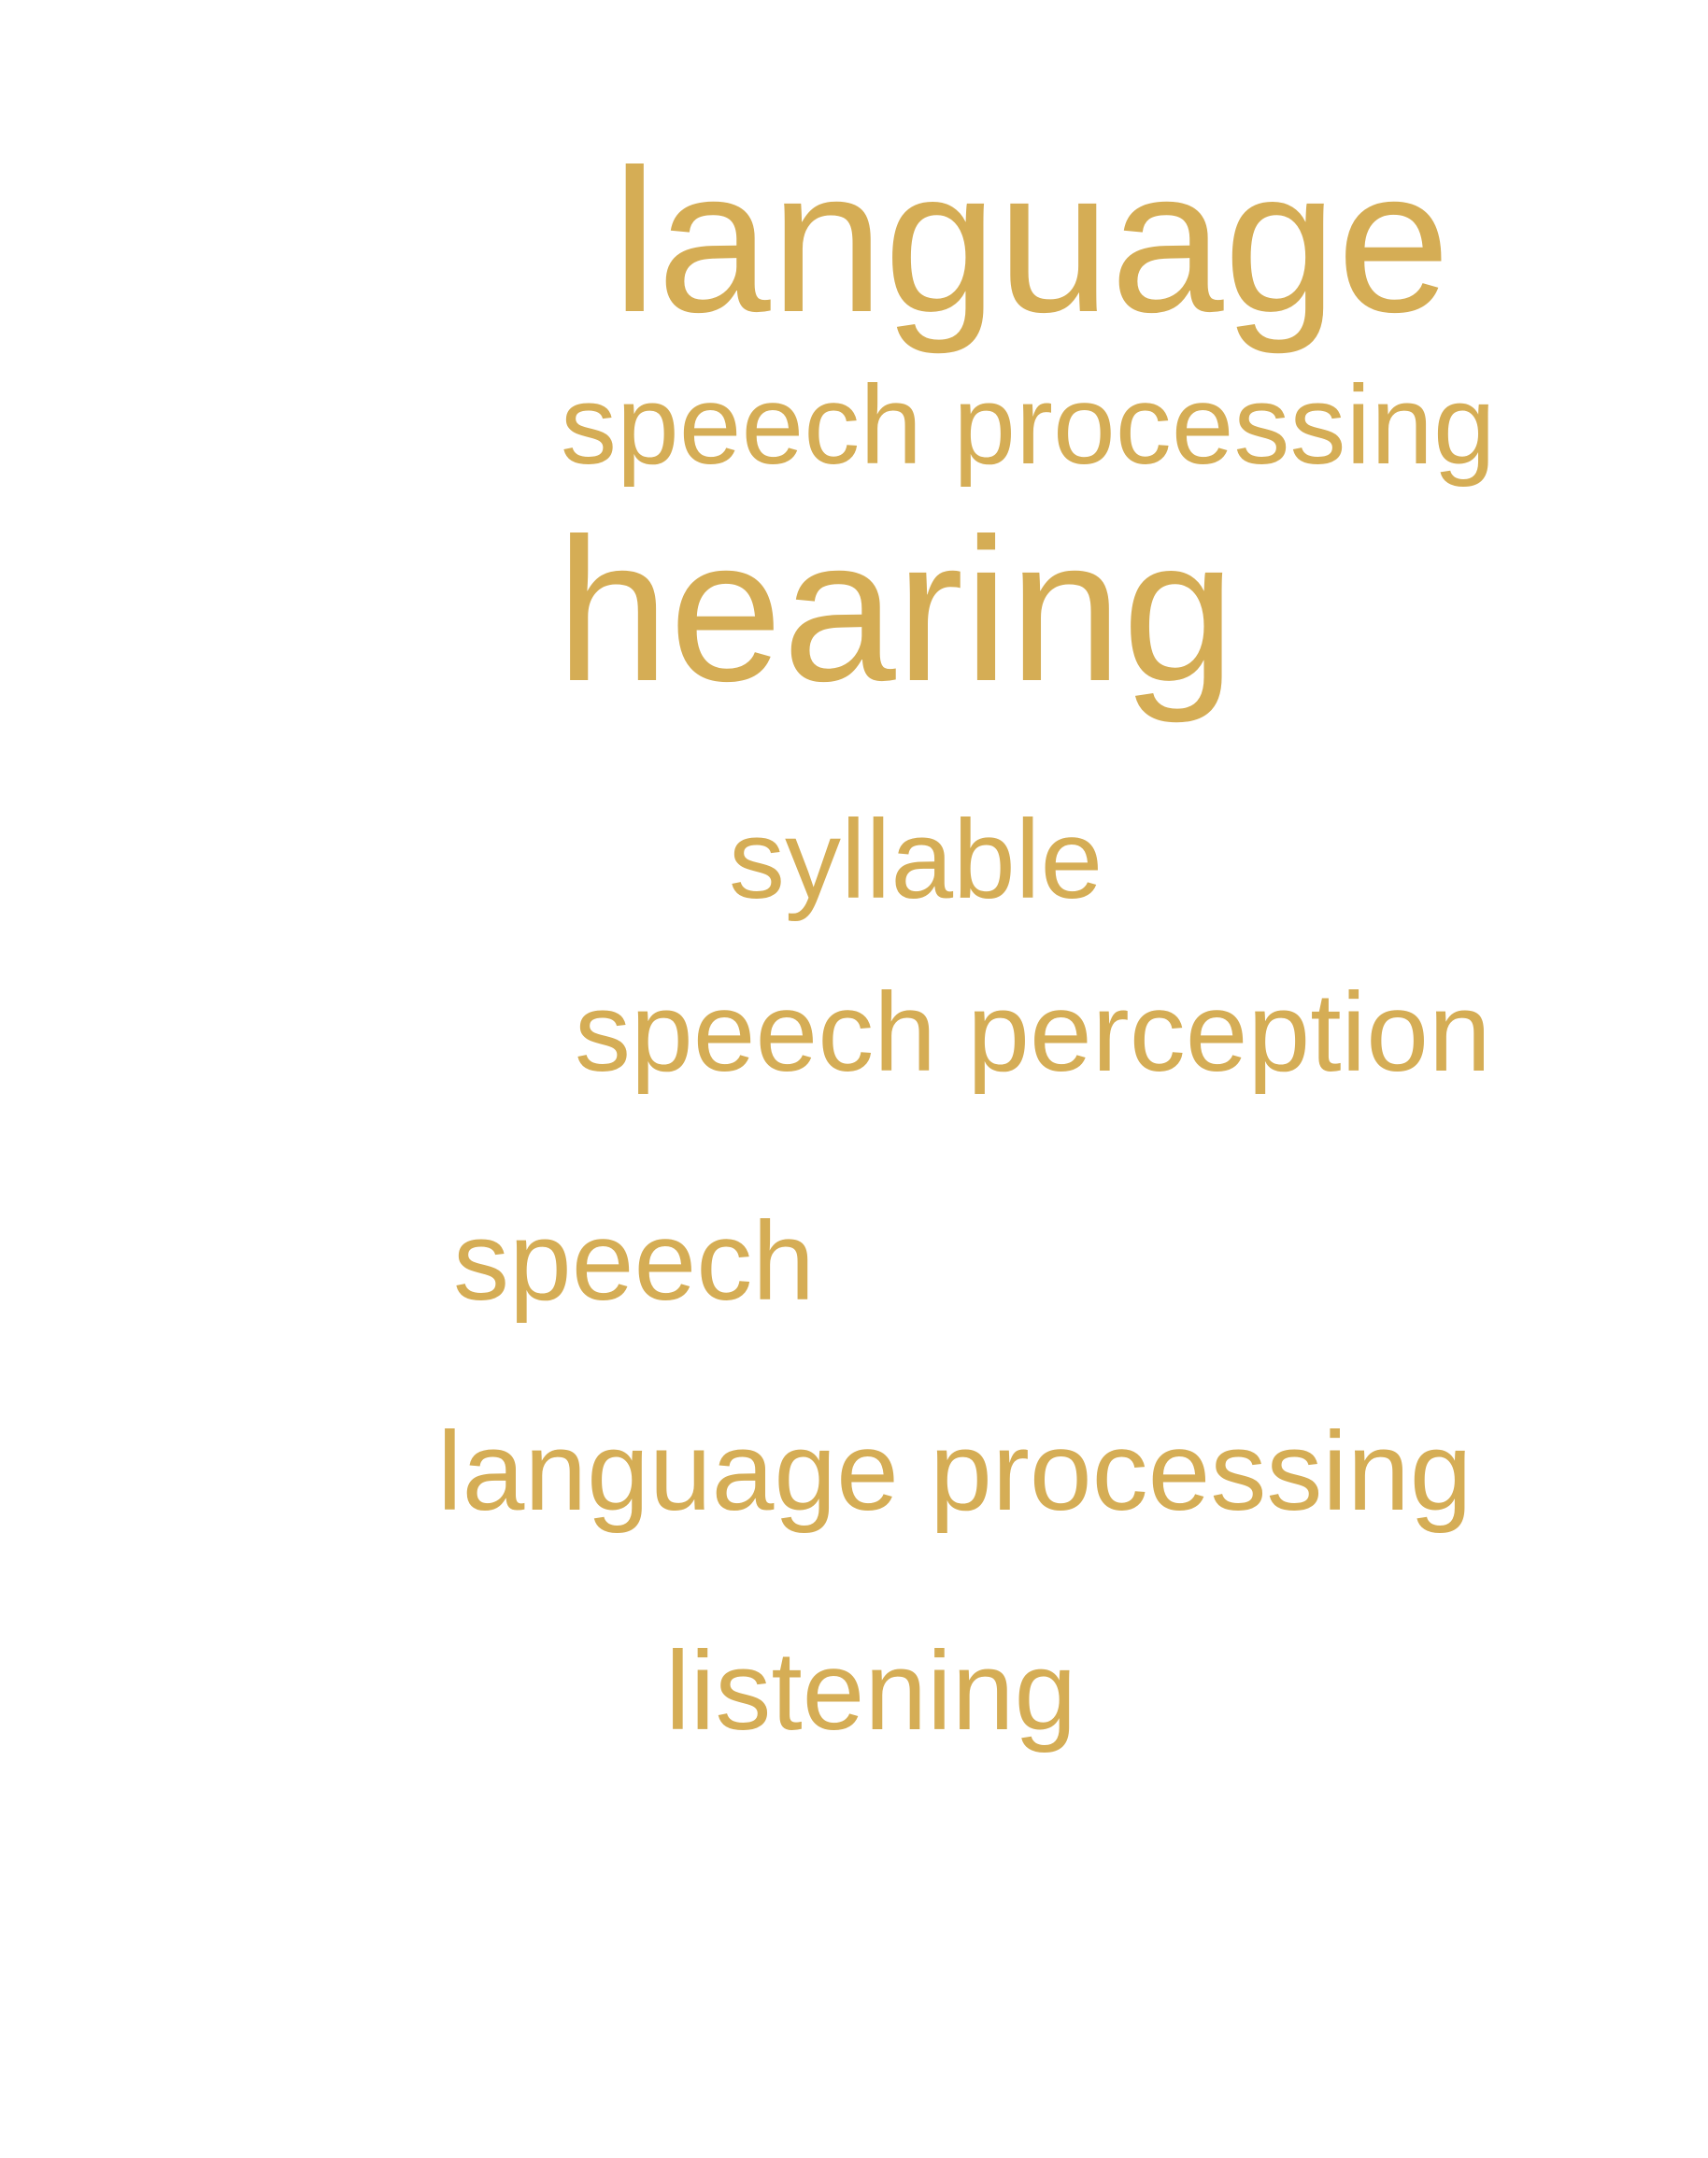  Describe the element at coordinates (955, 1471) in the screenshot. I see `word-language-processing: language processing` at that location.